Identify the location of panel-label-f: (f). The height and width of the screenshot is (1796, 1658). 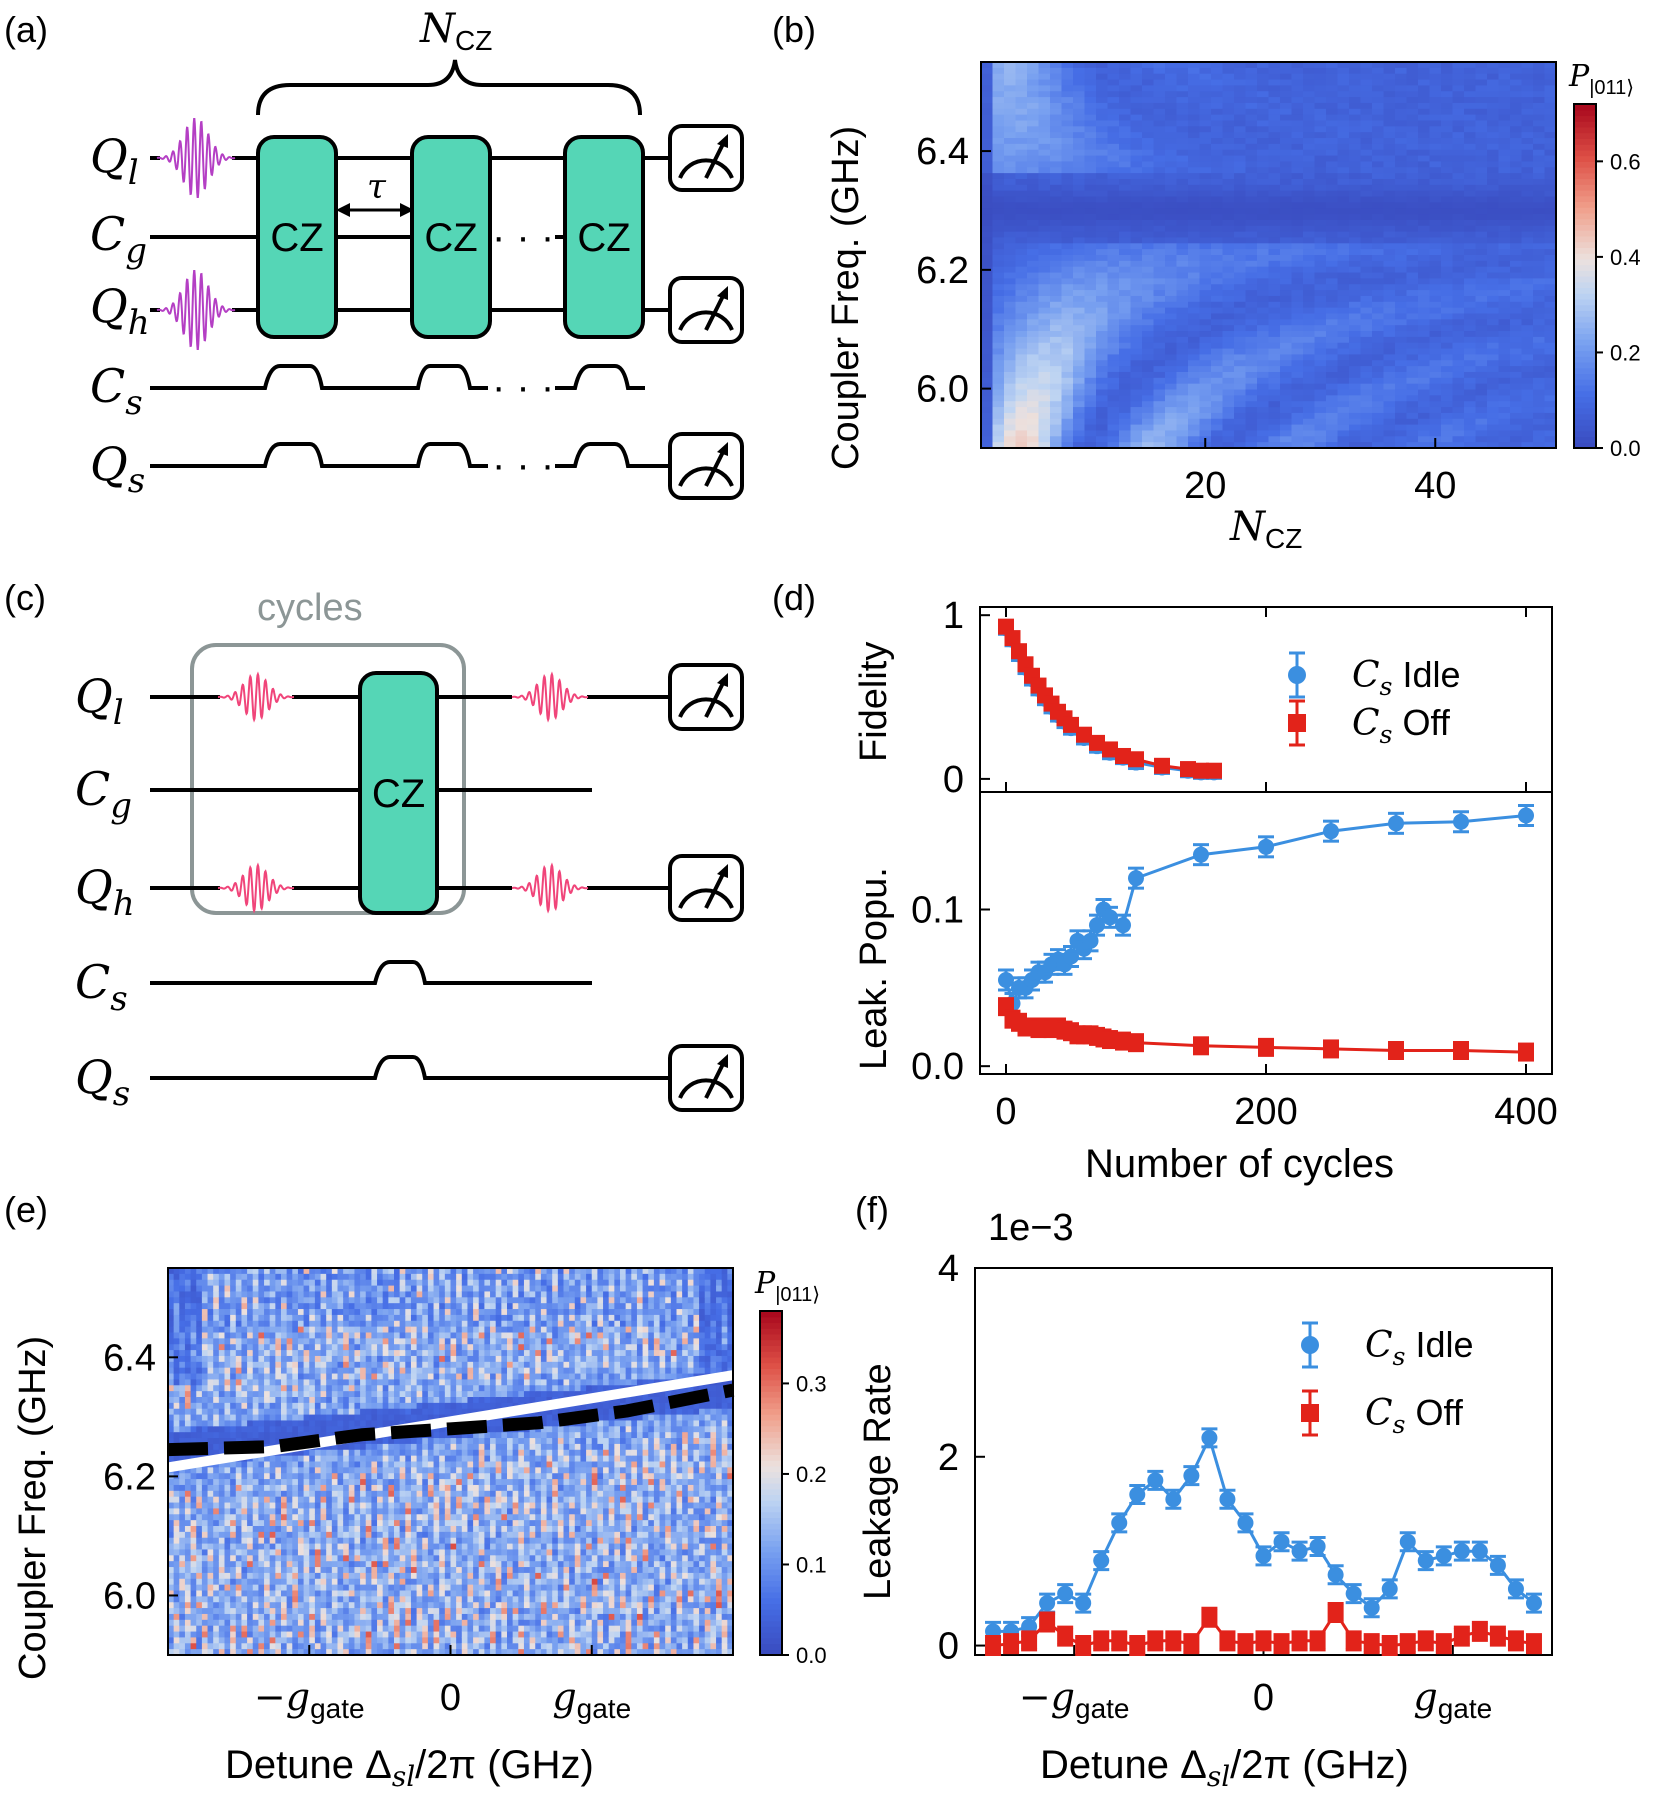
(872, 1209).